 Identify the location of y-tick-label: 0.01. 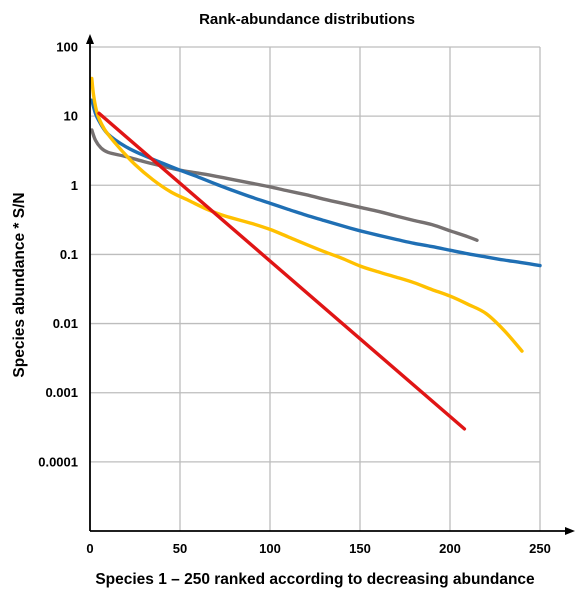
(65, 323).